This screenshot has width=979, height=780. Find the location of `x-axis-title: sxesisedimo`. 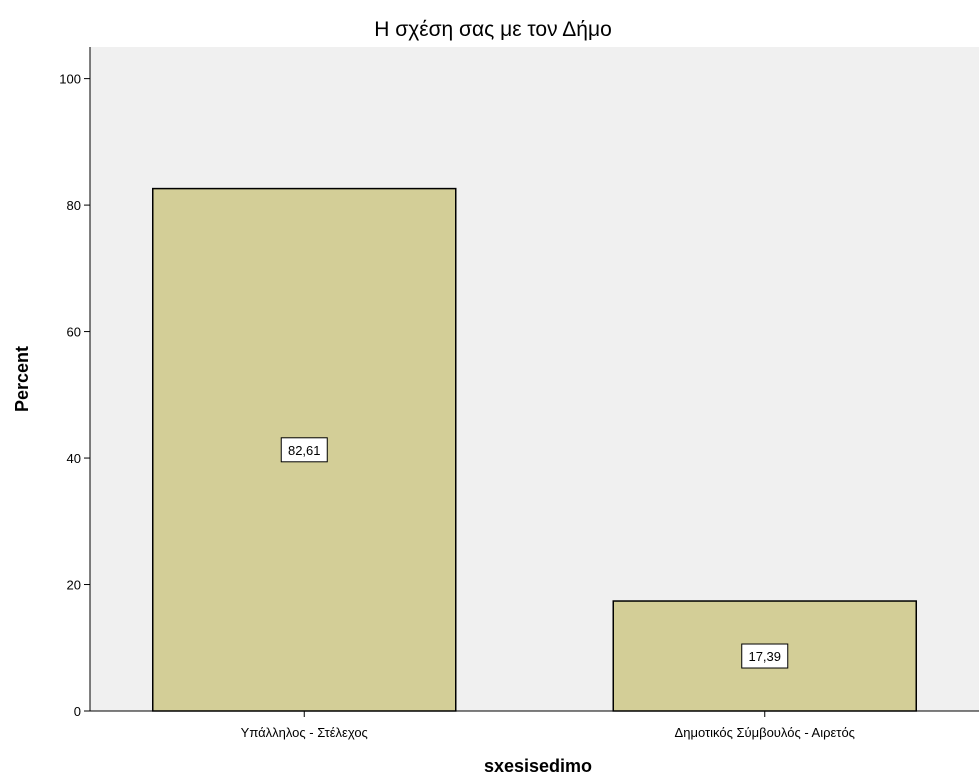

x-axis-title: sxesisedimo is located at coordinates (538, 766).